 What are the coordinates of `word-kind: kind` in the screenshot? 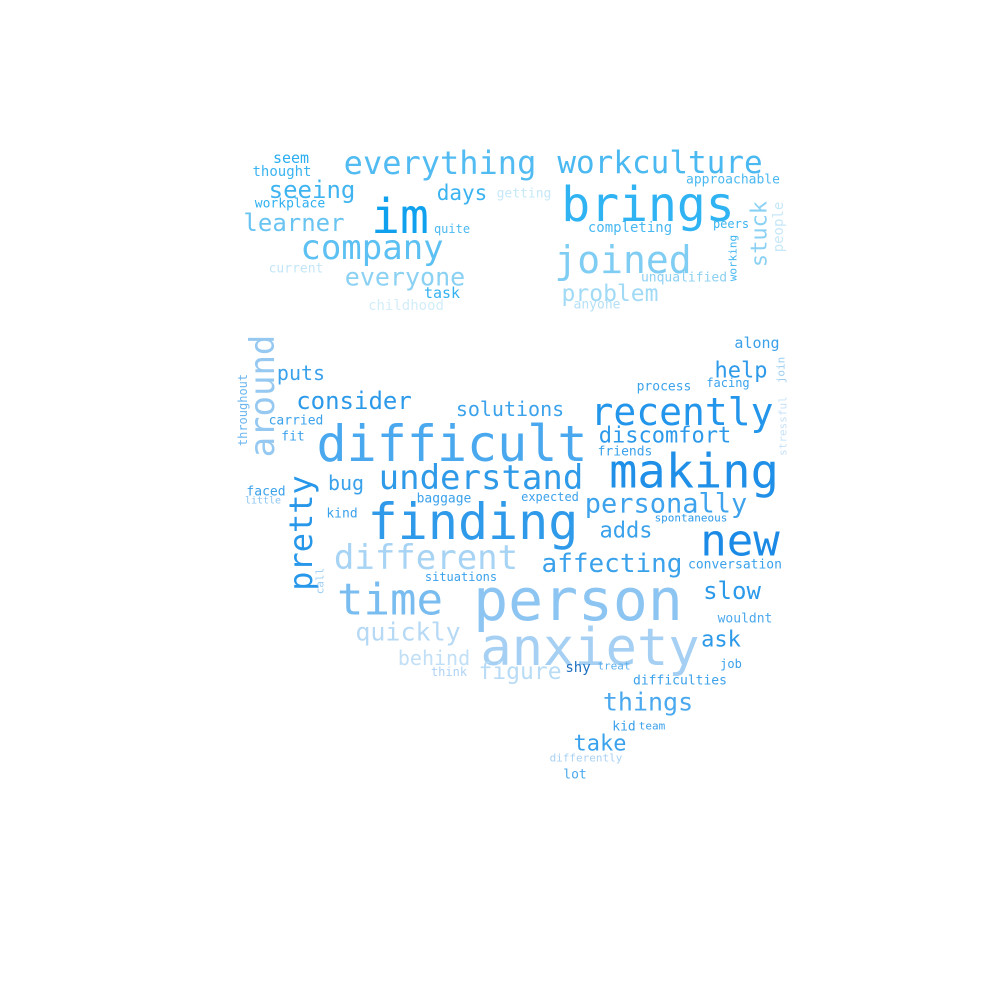 It's located at (341, 514).